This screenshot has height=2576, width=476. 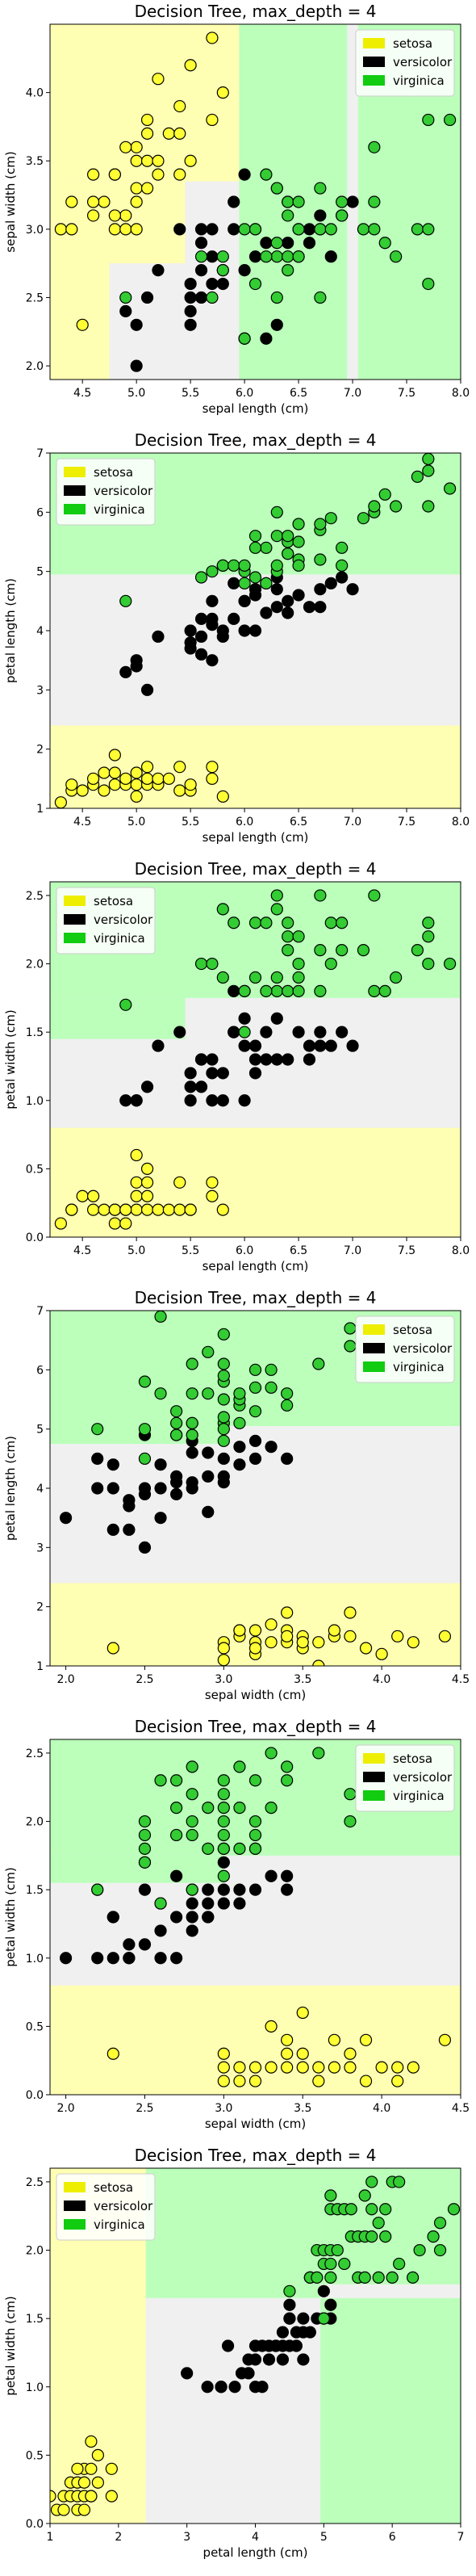 What do you see at coordinates (461, 822) in the screenshot?
I see `x-tick-label: 8.0` at bounding box center [461, 822].